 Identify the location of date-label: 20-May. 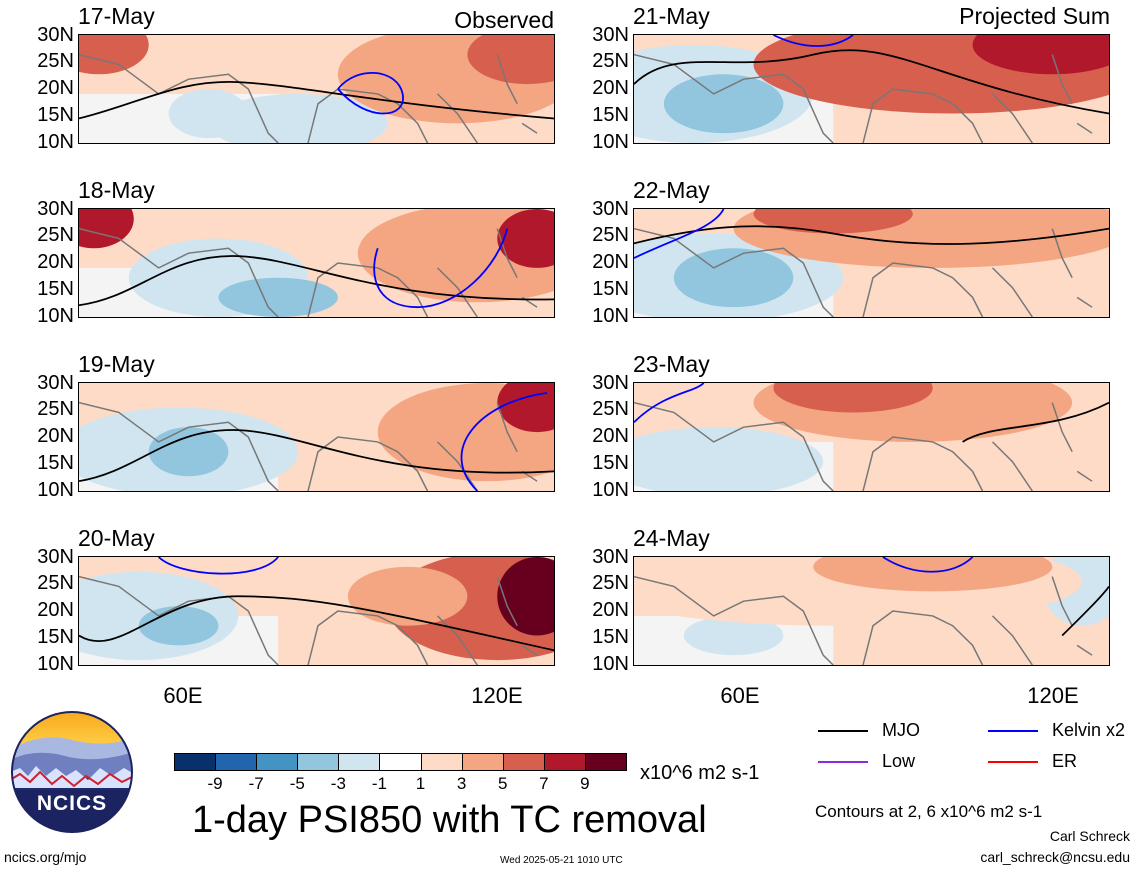
(116, 538).